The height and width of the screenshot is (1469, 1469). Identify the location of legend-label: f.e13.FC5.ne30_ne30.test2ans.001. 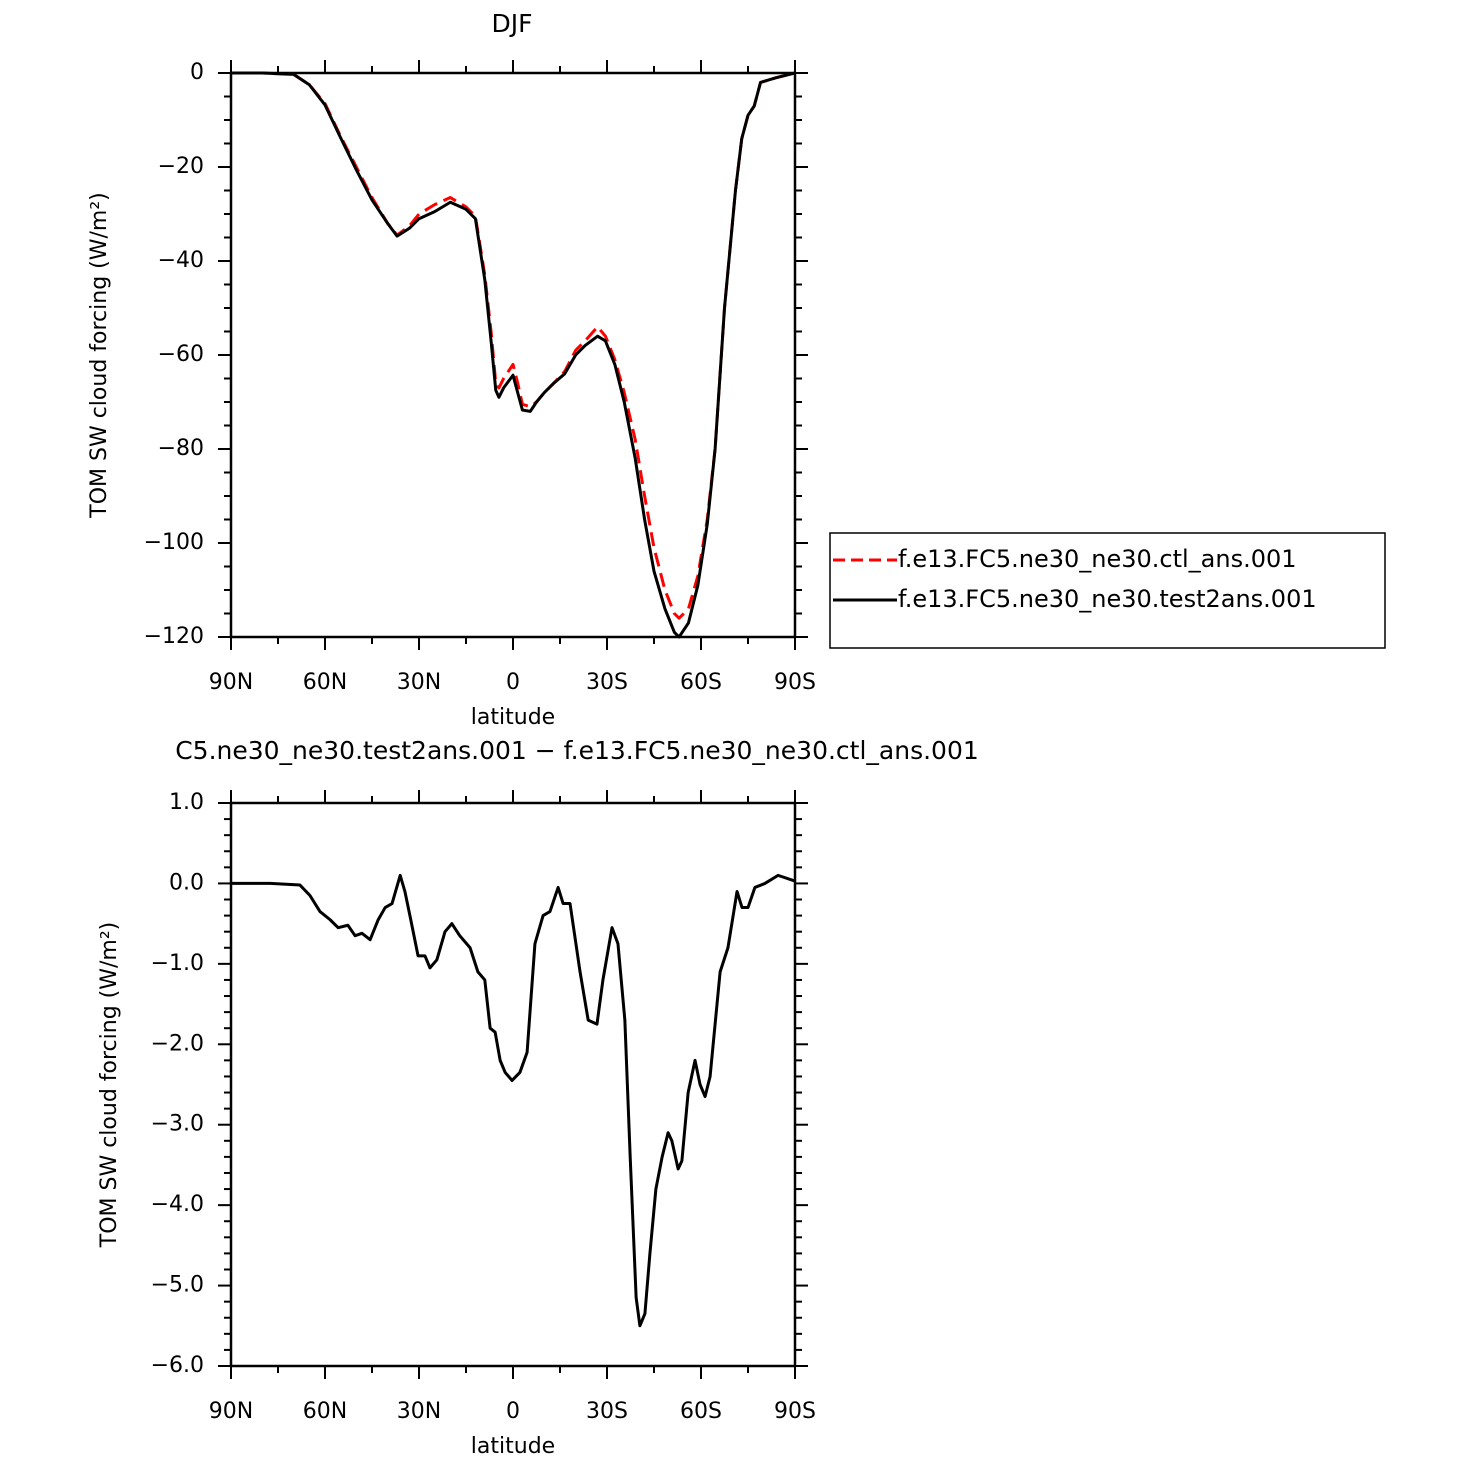
(1107, 599).